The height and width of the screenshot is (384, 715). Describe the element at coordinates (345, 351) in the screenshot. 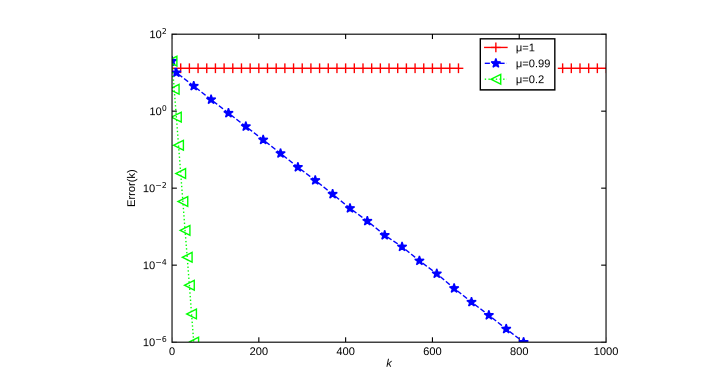

I see `x-tick-label: 400` at that location.